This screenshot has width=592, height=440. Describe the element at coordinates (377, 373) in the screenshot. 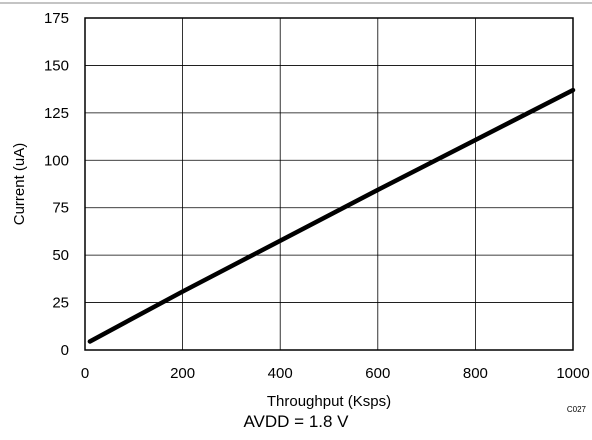

I see `x-tick-label: 600` at that location.